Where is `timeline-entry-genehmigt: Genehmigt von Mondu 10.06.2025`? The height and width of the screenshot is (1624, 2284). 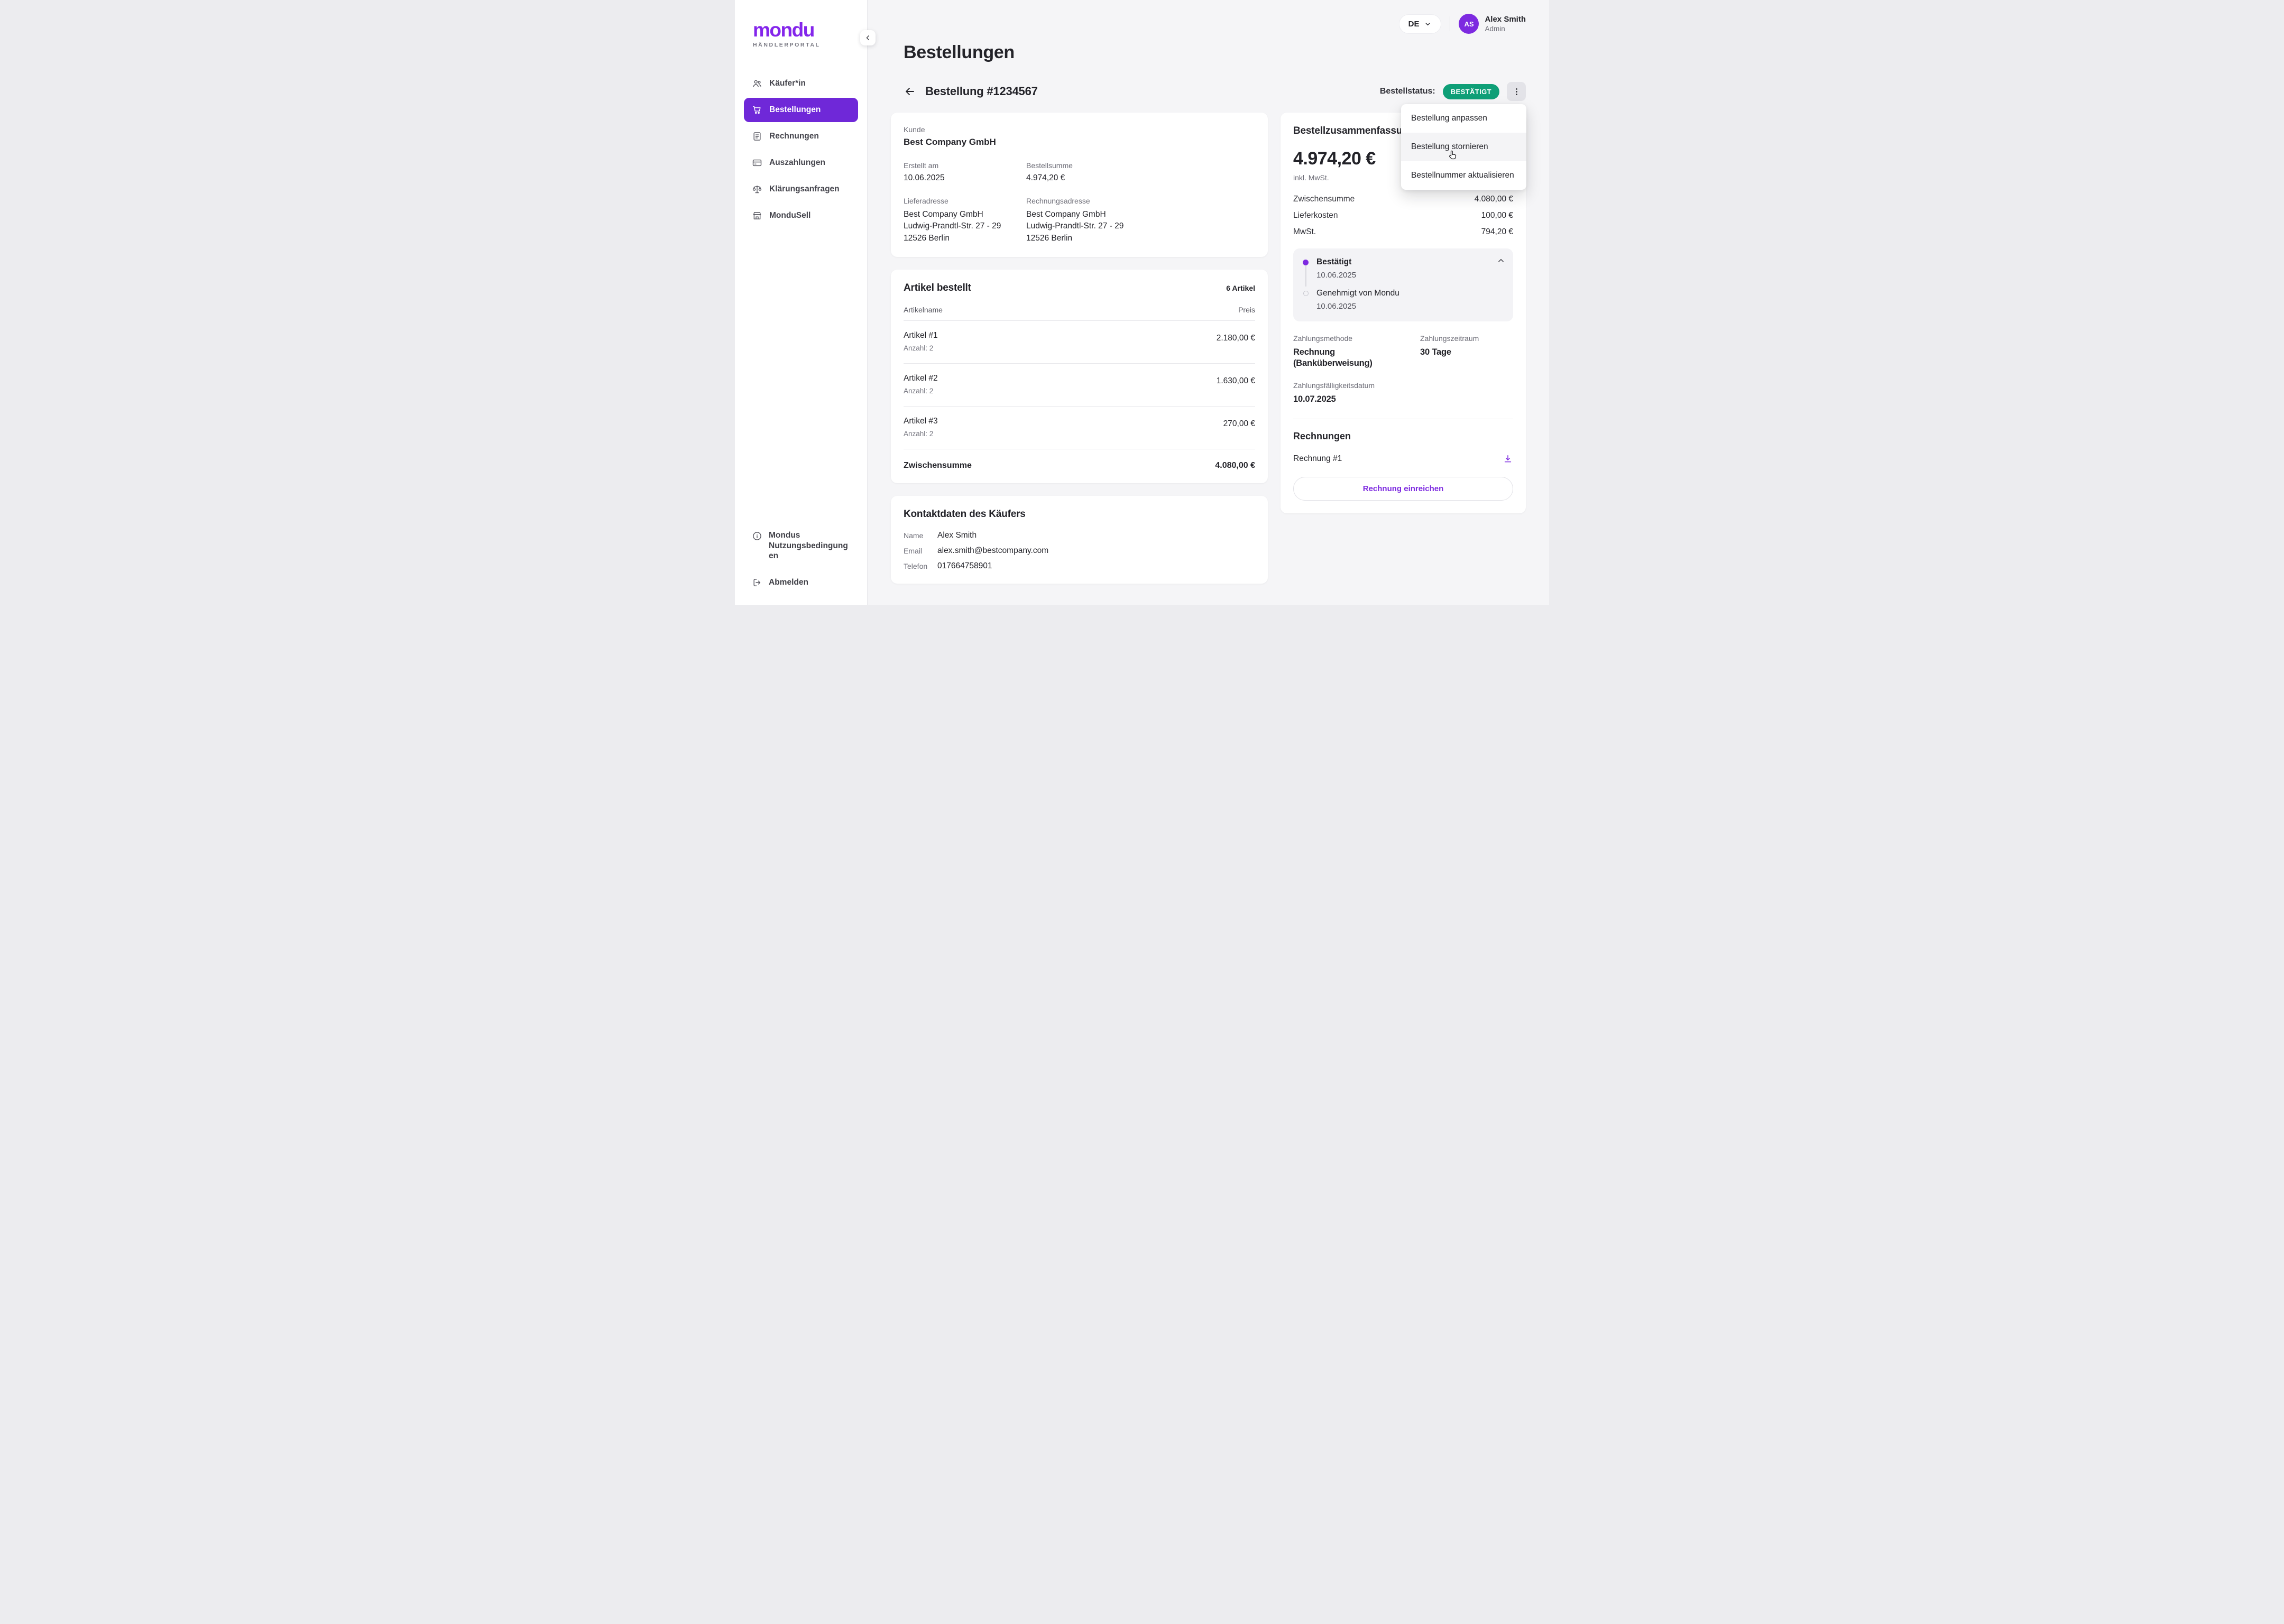 timeline-entry-genehmigt: Genehmigt von Mondu 10.06.2025 is located at coordinates (1403, 300).